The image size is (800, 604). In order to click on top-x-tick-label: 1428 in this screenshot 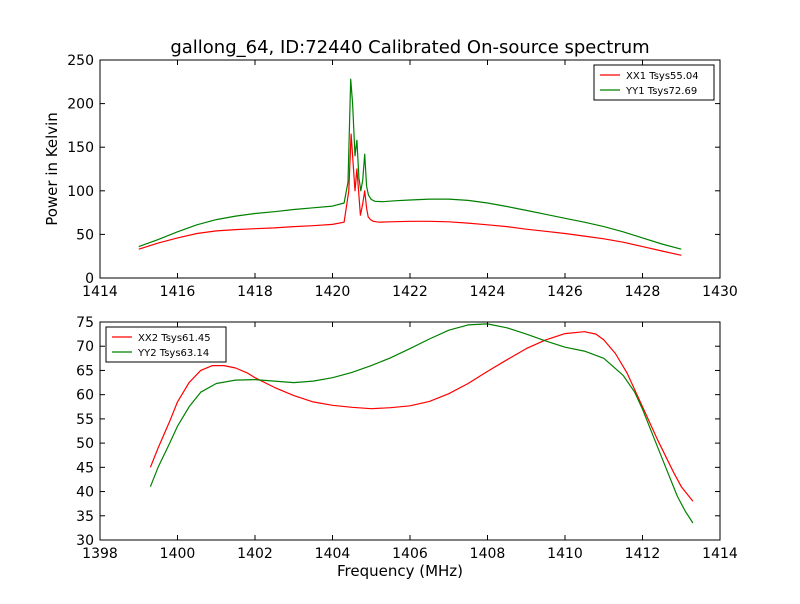, I will do `click(643, 292)`.